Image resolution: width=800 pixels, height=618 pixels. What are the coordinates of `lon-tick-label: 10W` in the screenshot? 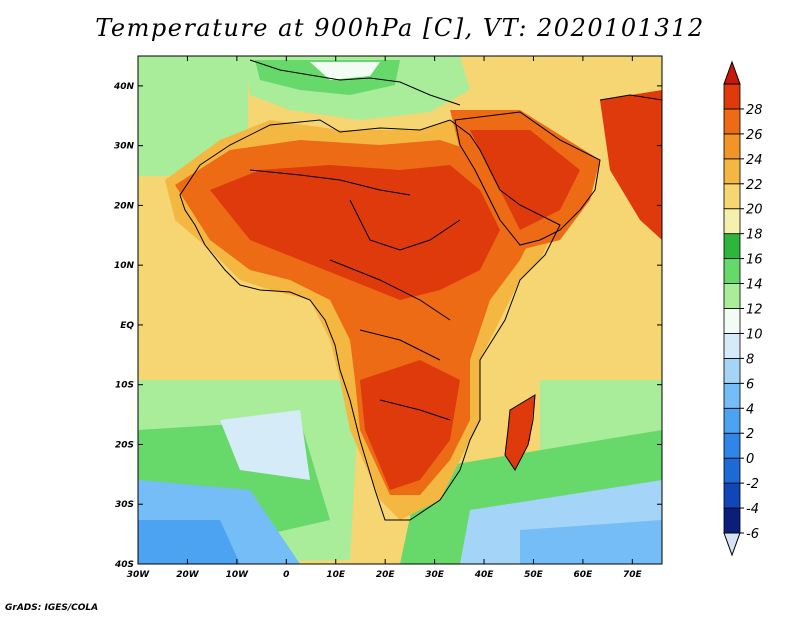 It's located at (238, 575).